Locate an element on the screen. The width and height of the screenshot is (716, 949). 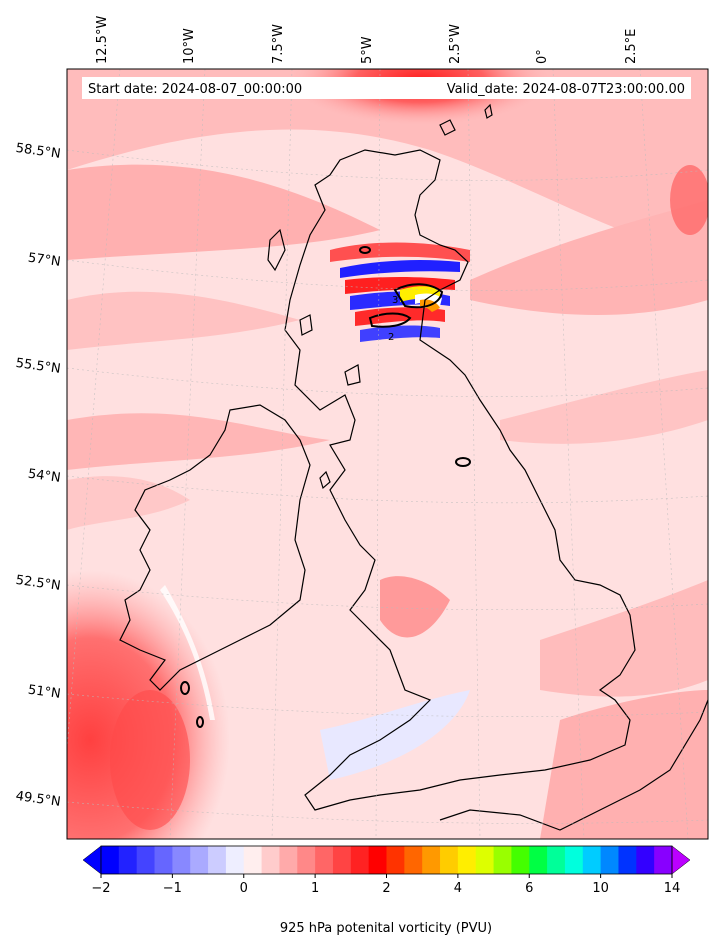
colorbar-tick-label: −1 is located at coordinates (172, 888).